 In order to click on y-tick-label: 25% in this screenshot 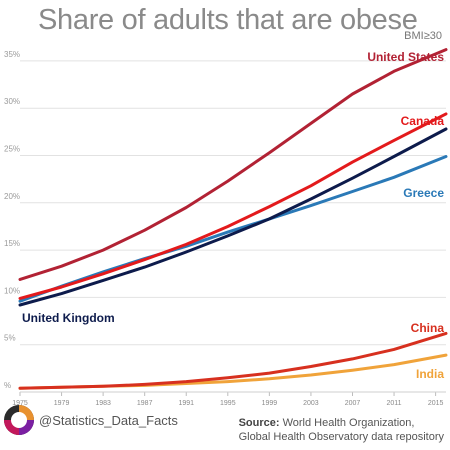, I will do `click(12, 149)`.